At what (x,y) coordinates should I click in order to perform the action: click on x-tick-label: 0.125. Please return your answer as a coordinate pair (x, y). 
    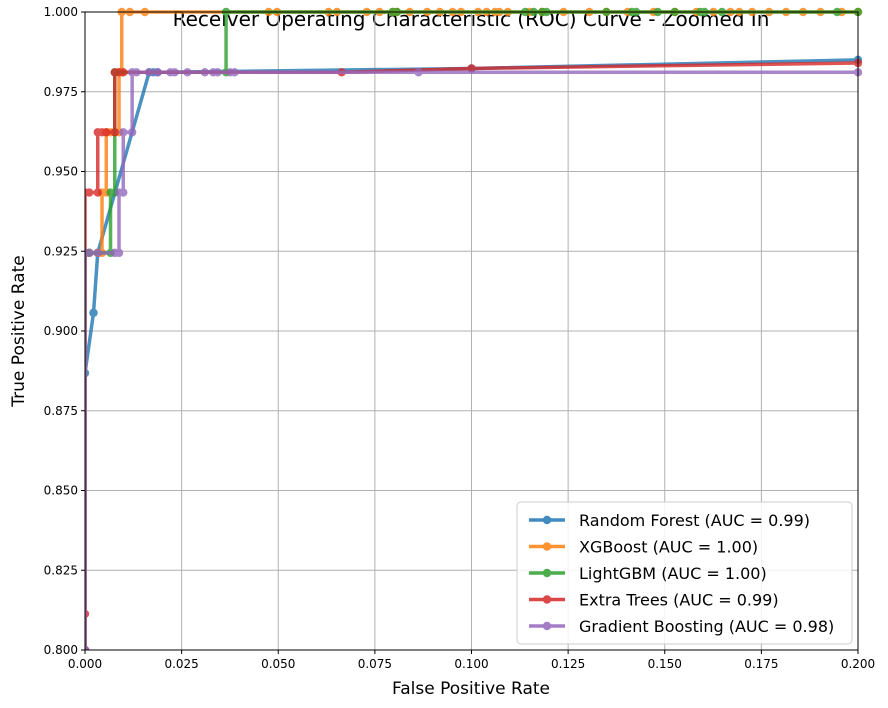
    Looking at the image, I should click on (568, 664).